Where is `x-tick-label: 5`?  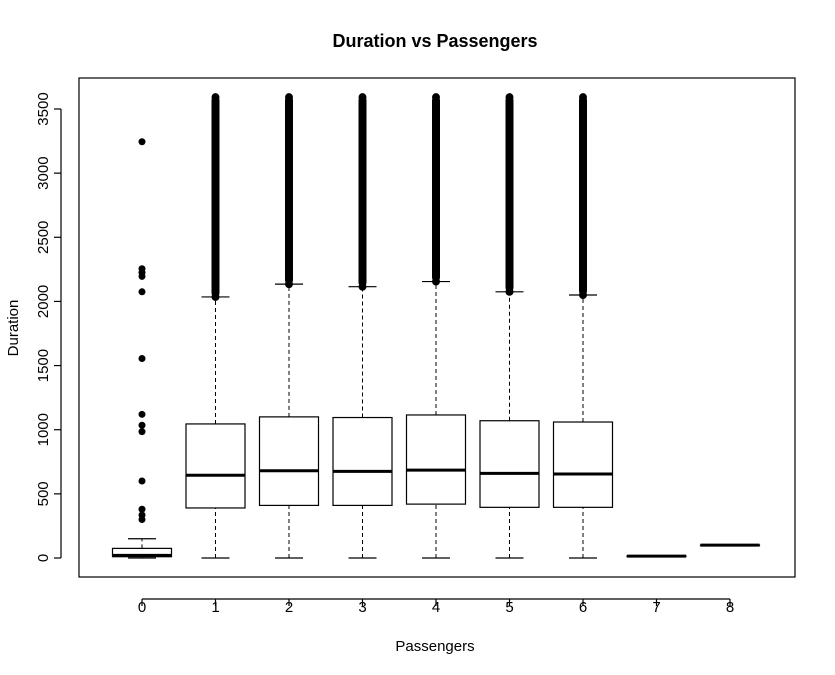 x-tick-label: 5 is located at coordinates (509, 607).